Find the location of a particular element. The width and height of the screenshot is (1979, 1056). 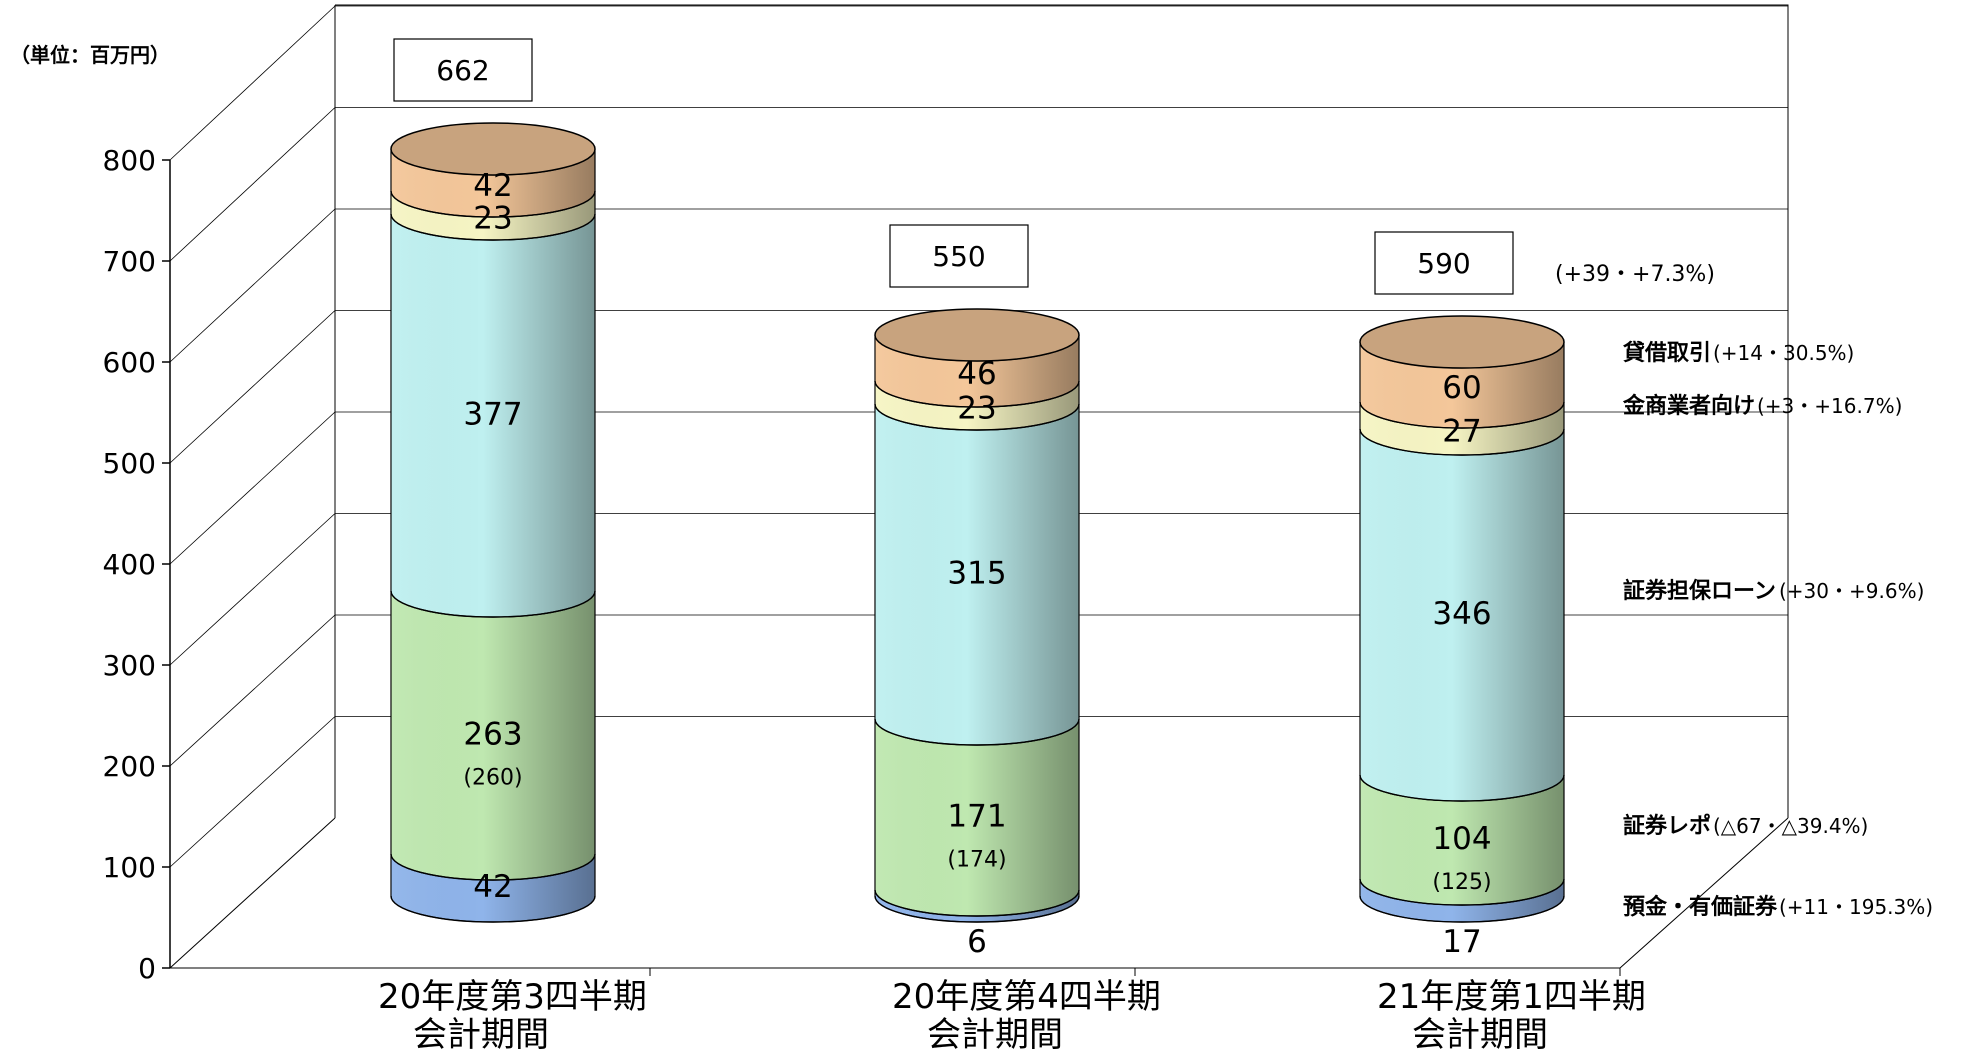

y-tick-label: 800 is located at coordinates (129, 160).